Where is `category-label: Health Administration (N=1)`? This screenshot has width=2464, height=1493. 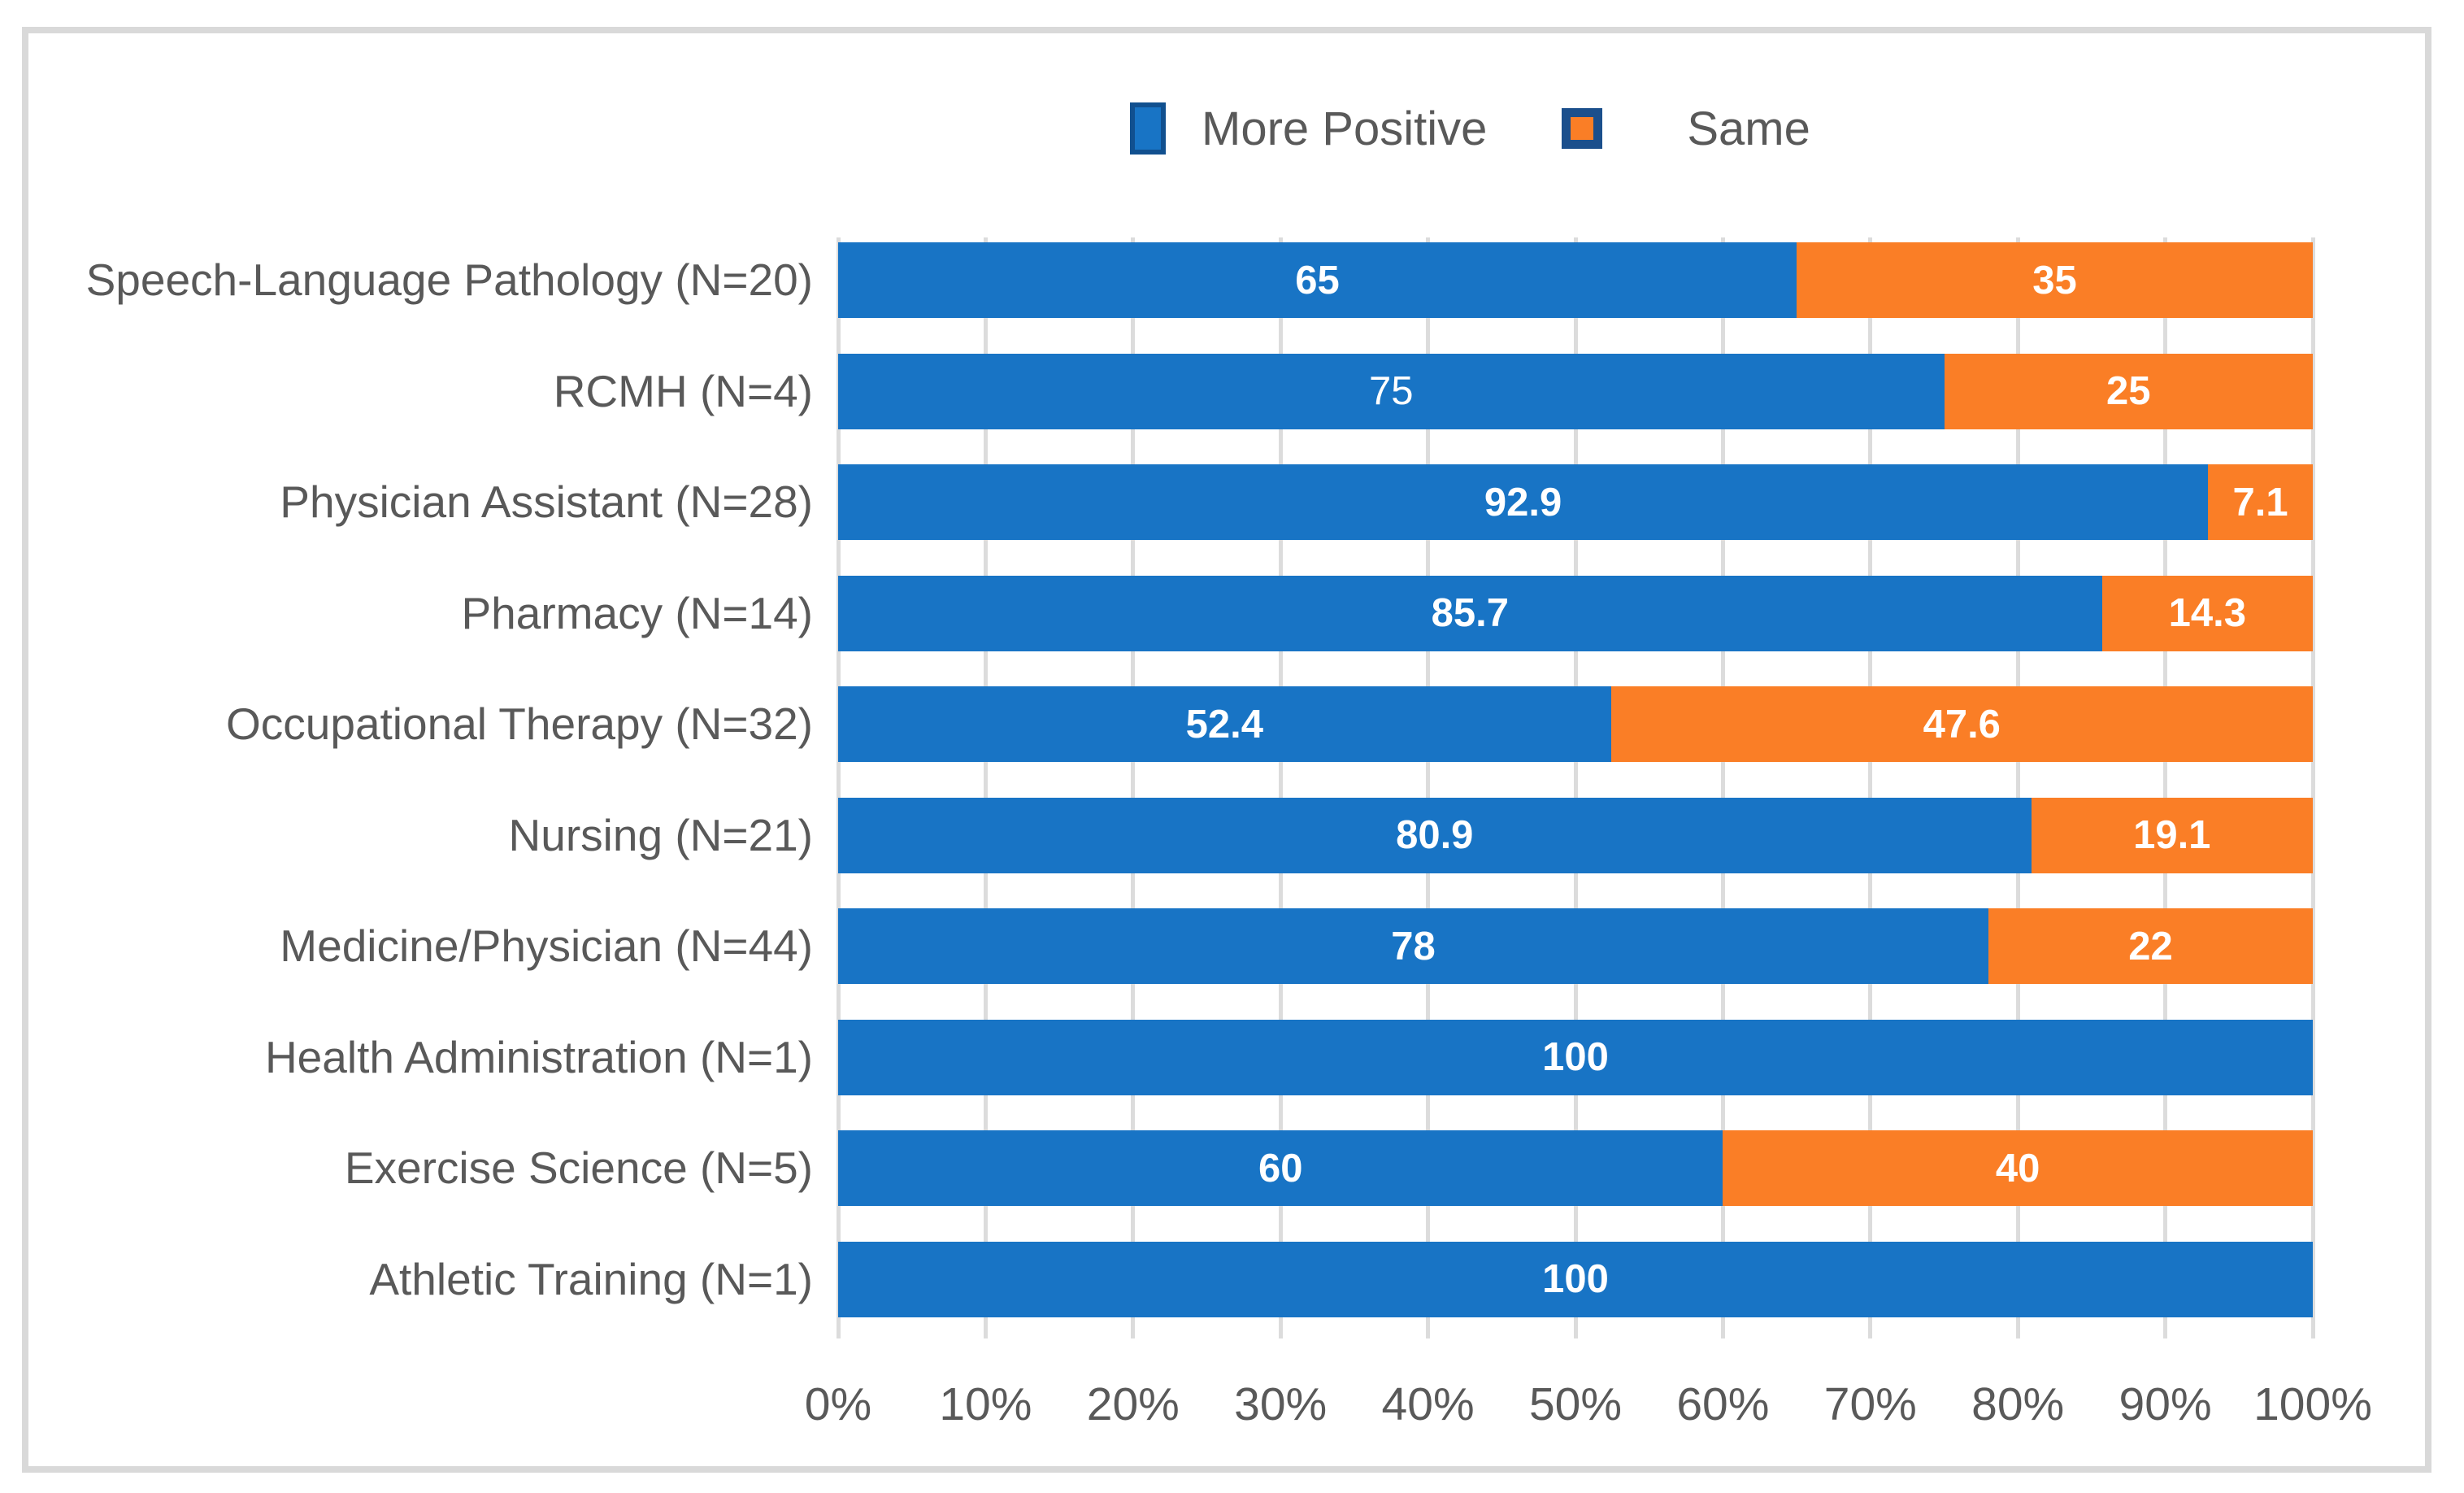
category-label: Health Administration (N=1) is located at coordinates (538, 1056).